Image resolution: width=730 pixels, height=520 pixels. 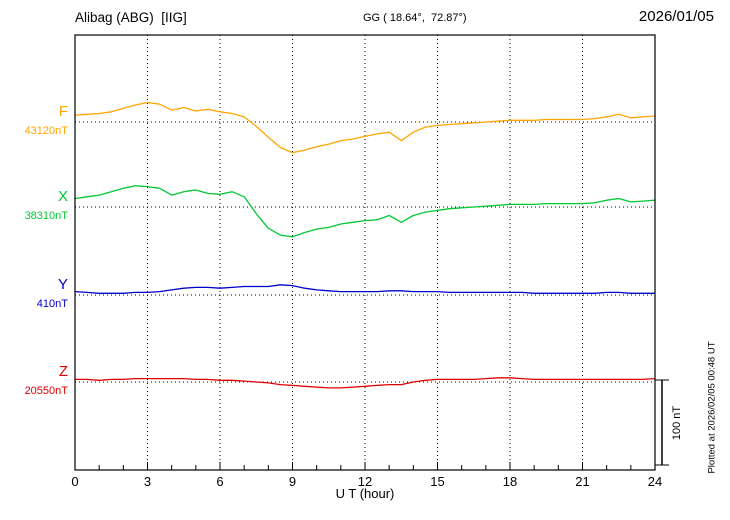 What do you see at coordinates (365, 127) in the screenshot?
I see `series-line-F` at bounding box center [365, 127].